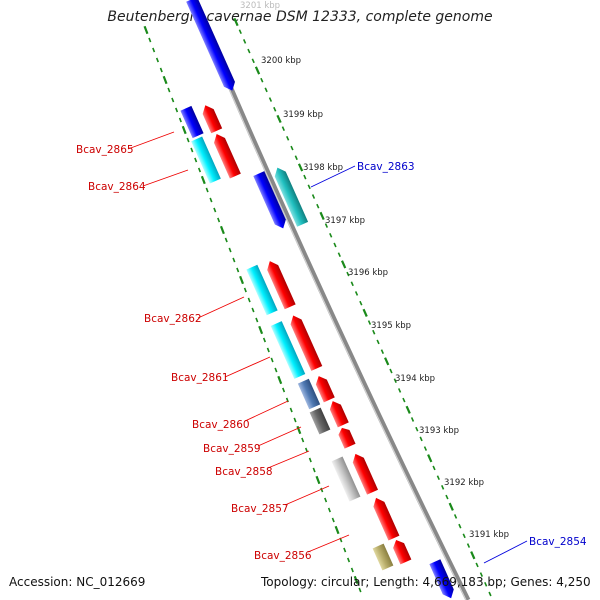  What do you see at coordinates (309, 394) in the screenshot?
I see `gene-bcav-2860-rev` at bounding box center [309, 394].